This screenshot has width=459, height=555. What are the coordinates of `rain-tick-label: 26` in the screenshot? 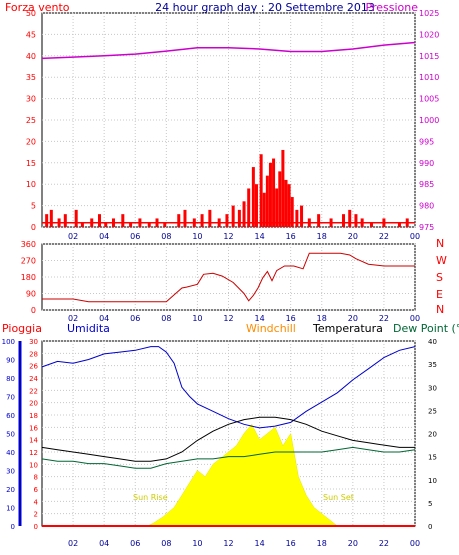 It's located at (33, 367).